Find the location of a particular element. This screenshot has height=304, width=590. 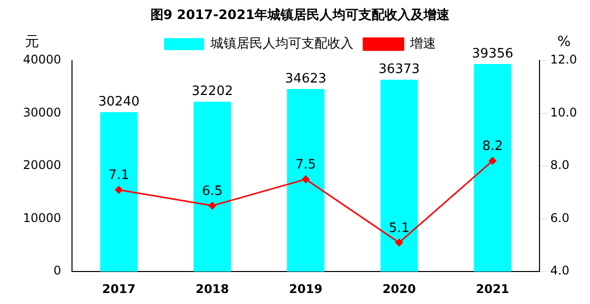

data-label: 34623 is located at coordinates (305, 78).